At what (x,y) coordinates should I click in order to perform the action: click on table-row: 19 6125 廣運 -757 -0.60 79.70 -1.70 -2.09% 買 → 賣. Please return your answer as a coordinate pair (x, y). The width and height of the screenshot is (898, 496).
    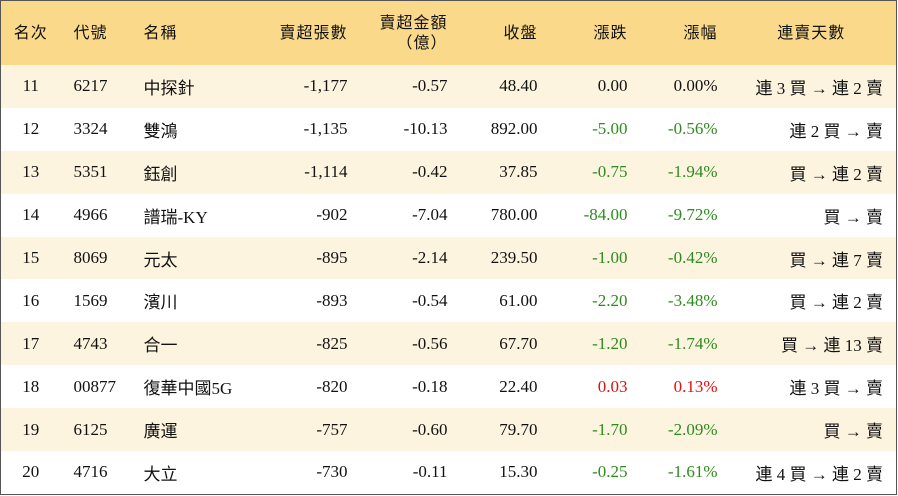
    Looking at the image, I should click on (448, 430).